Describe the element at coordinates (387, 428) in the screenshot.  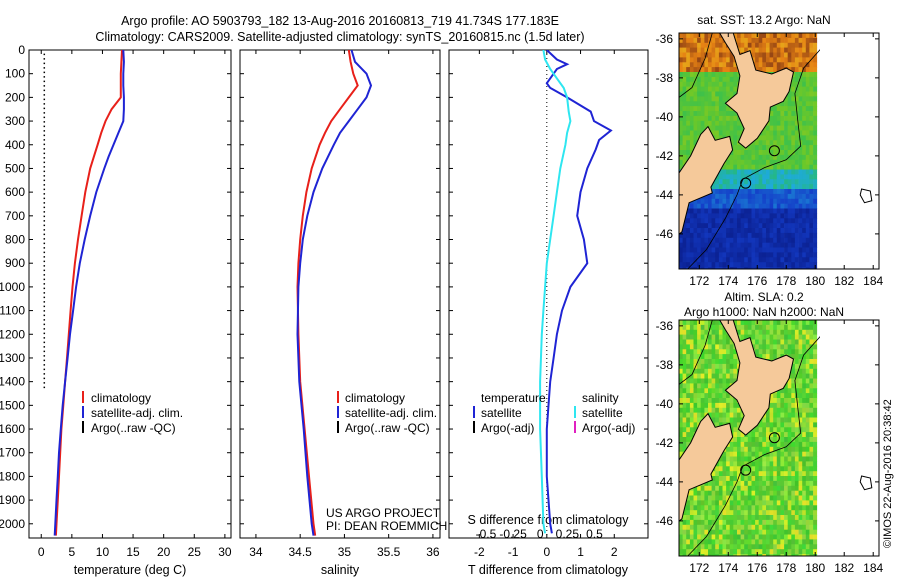
I see `legend-label-argo: Argo(..raw -QC)` at that location.